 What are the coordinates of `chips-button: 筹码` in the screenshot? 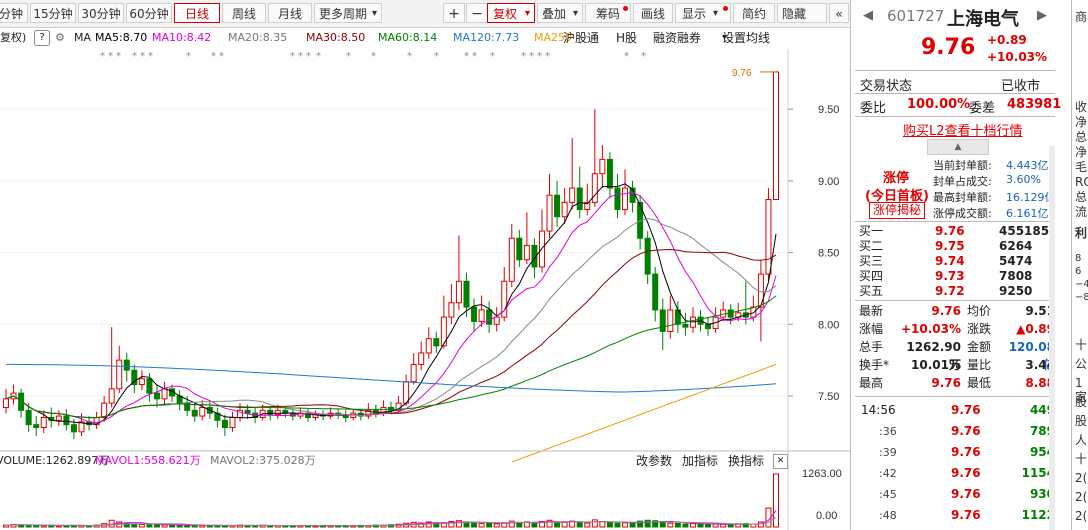 It's located at (608, 13).